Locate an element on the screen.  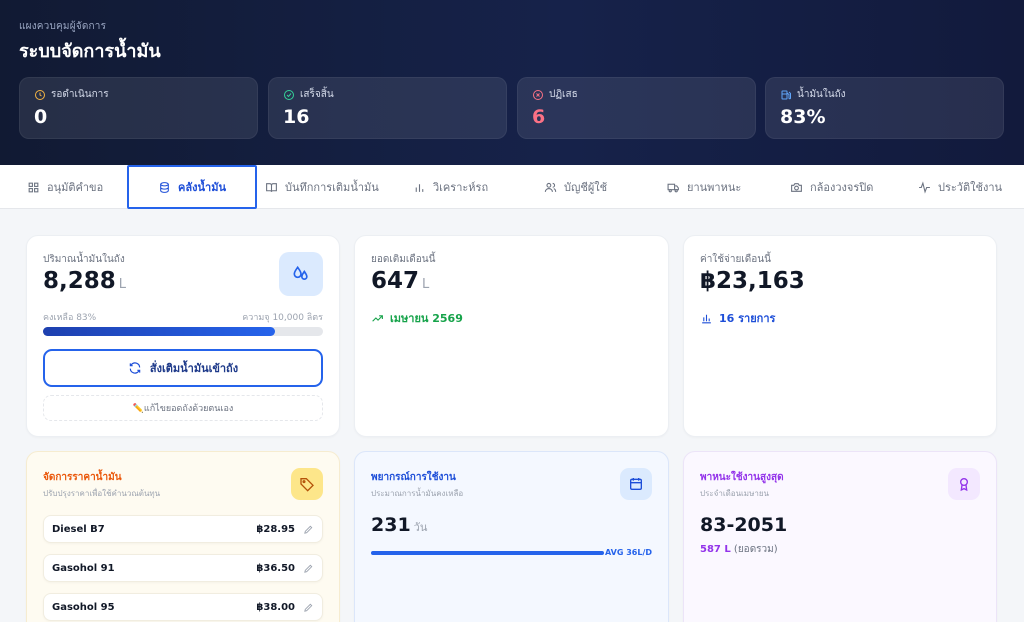
book-icon is located at coordinates (271, 187).